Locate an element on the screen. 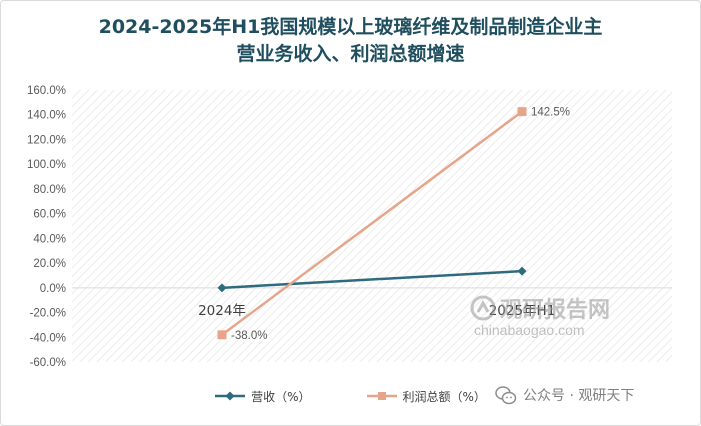 The height and width of the screenshot is (426, 701). y-tick-label: 140.0% is located at coordinates (46, 116).